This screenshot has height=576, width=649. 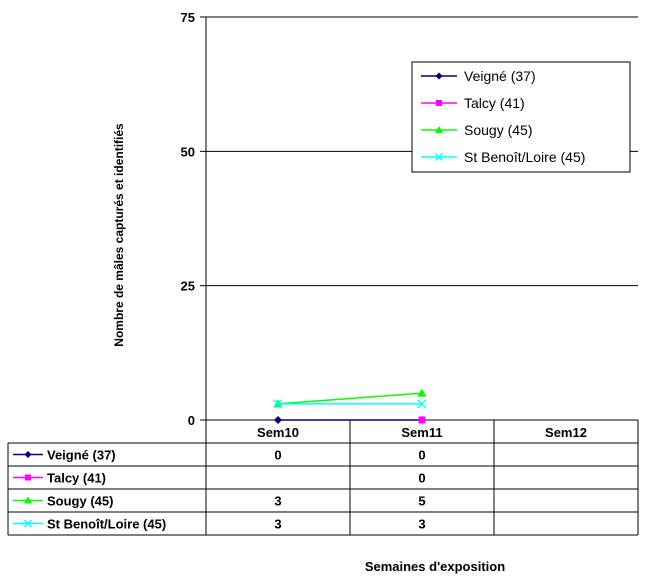 What do you see at coordinates (80, 501) in the screenshot?
I see `table-row-label: Sougy (45)` at bounding box center [80, 501].